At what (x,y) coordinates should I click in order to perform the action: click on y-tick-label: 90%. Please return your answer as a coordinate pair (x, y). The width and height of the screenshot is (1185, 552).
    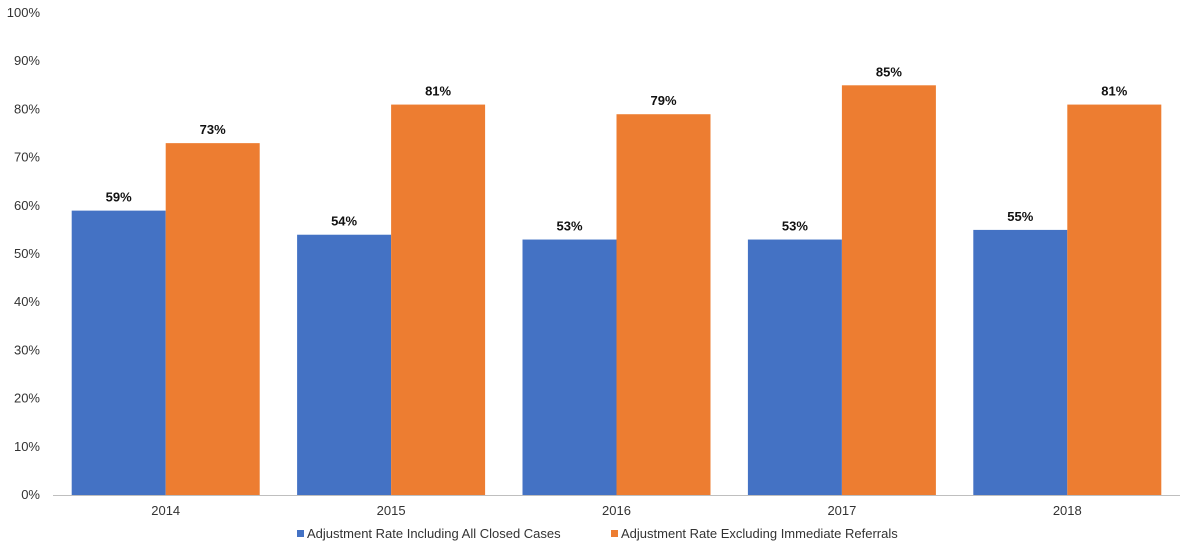
    Looking at the image, I should click on (27, 60).